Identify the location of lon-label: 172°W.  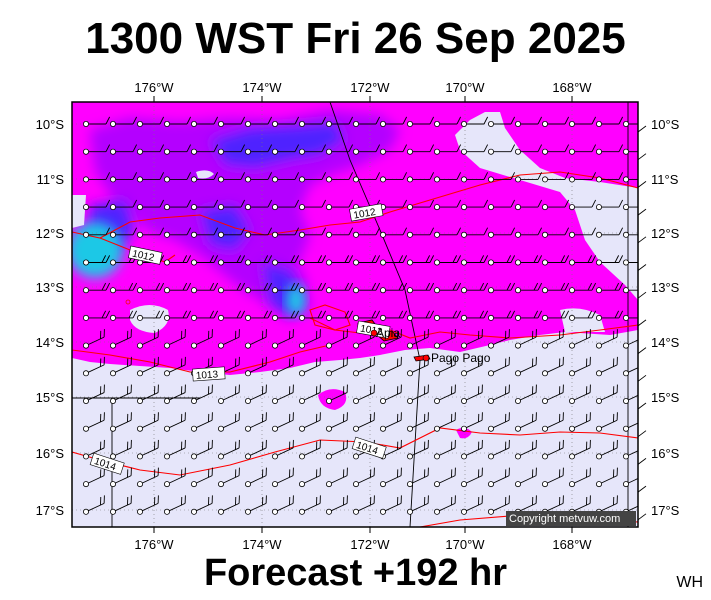
(370, 544).